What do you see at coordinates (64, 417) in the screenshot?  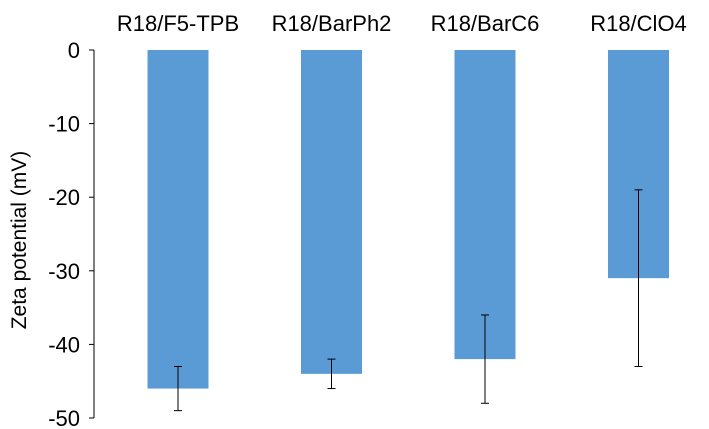 I see `y-tick-label: -50` at bounding box center [64, 417].